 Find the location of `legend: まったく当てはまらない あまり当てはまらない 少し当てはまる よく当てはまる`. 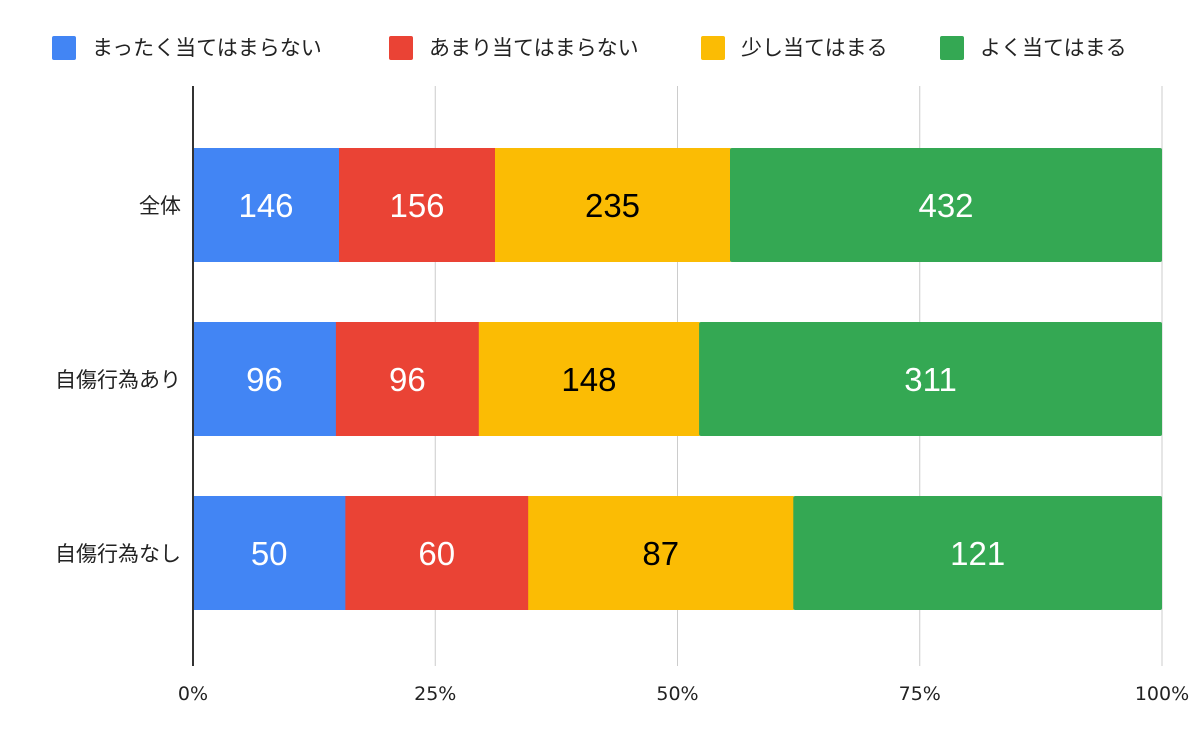

legend: まったく当てはまらない あまり当てはまらない 少し当てはまる よく当てはまる is located at coordinates (589, 48).